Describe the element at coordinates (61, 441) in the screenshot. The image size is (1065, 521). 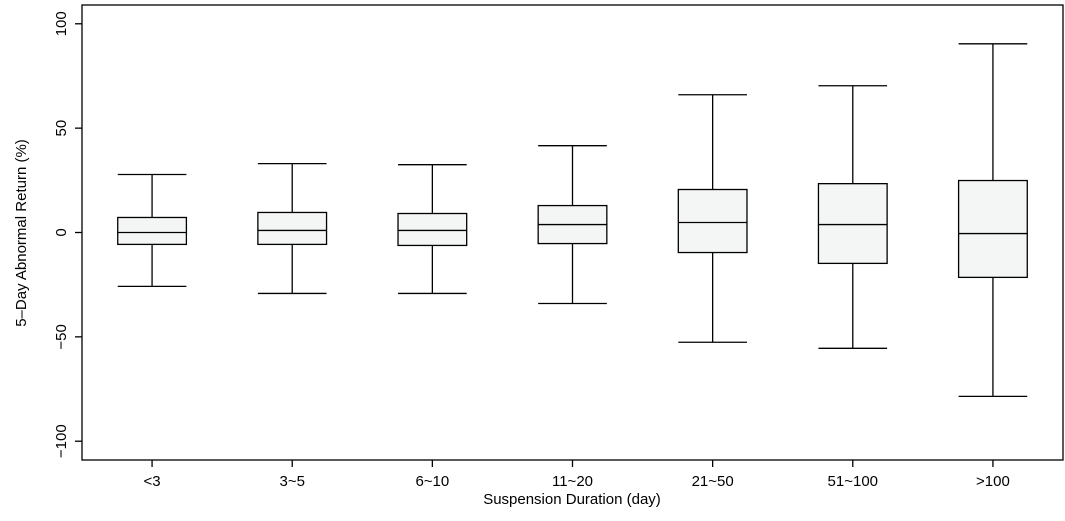
I see `y-tick-label: −100` at that location.